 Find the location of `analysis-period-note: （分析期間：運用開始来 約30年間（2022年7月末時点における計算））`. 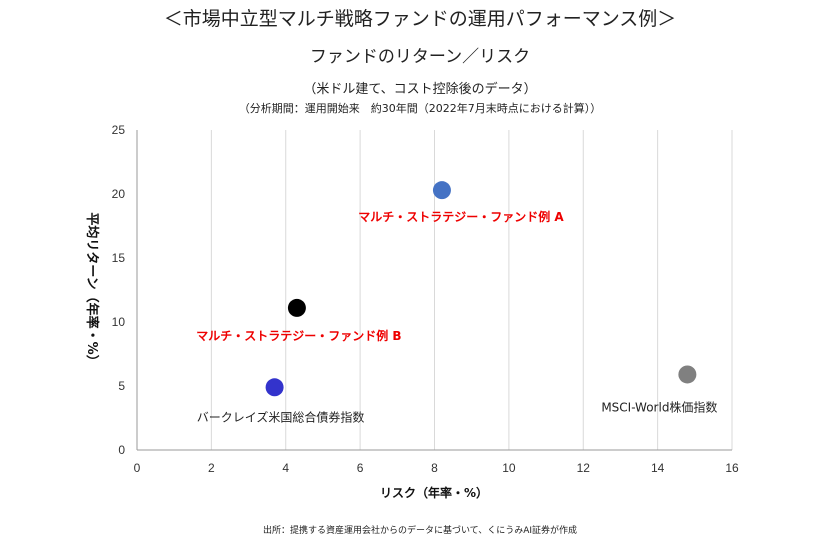

analysis-period-note: （分析期間：運用開始来 約30年間（2022年7月末時点における計算）） is located at coordinates (420, 108).